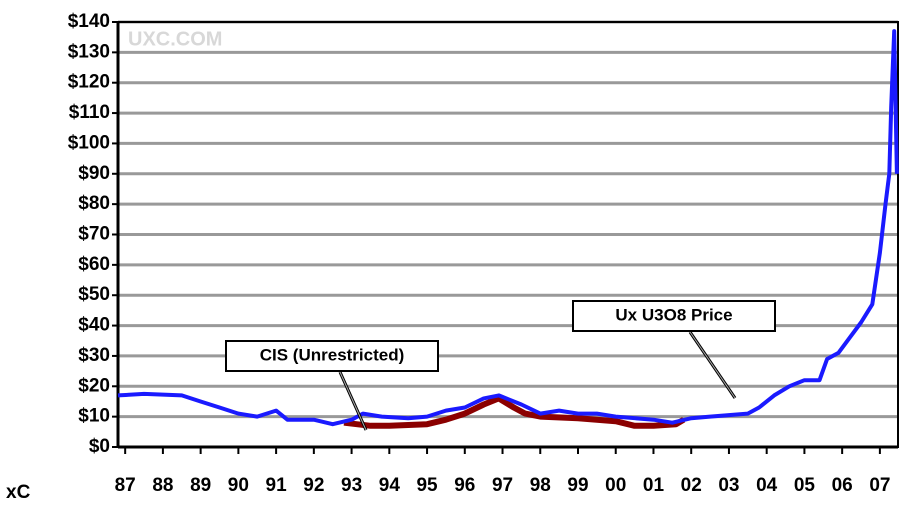 This screenshot has width=900, height=506. I want to click on annotation-label: CIS (Unrestricted), so click(332, 354).